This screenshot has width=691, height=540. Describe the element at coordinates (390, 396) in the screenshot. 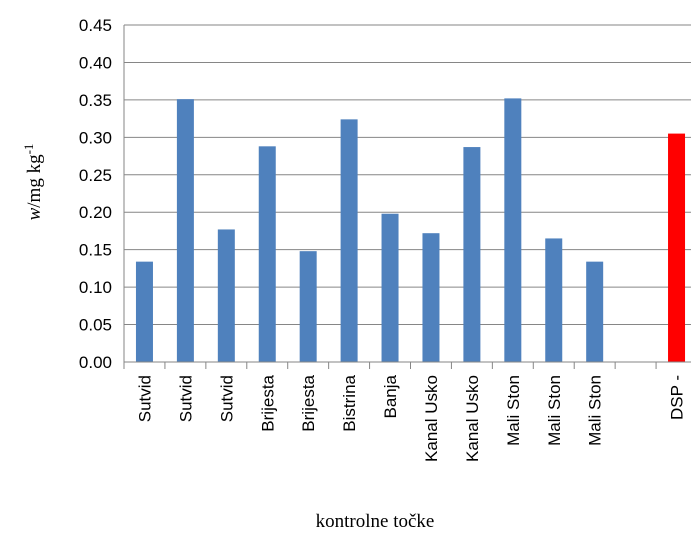

I see `x-tick-label: Banja` at that location.